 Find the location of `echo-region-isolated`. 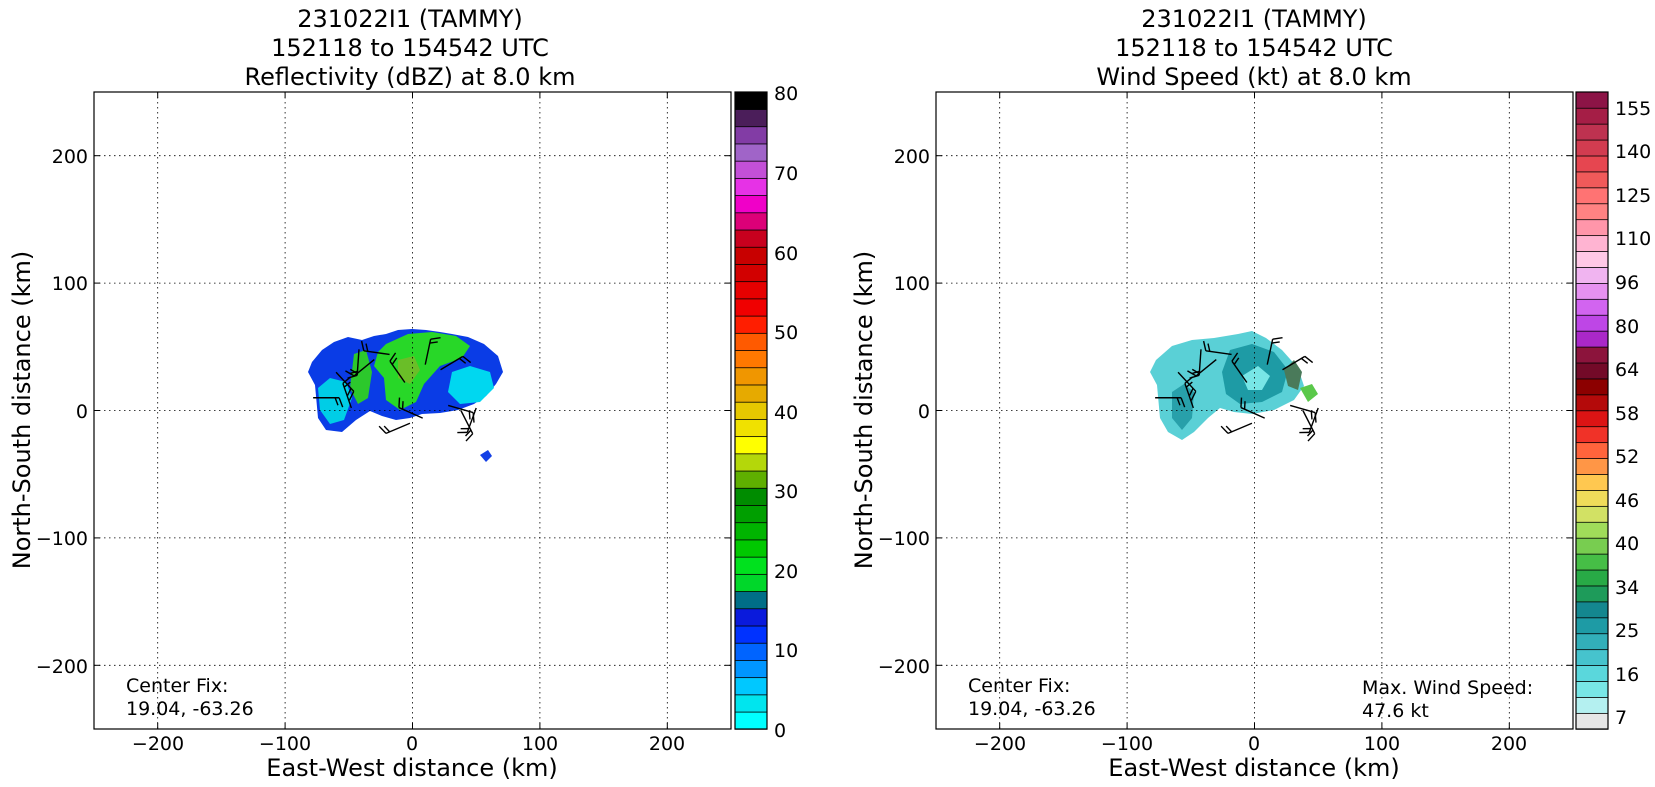

echo-region-isolated is located at coordinates (486, 456).